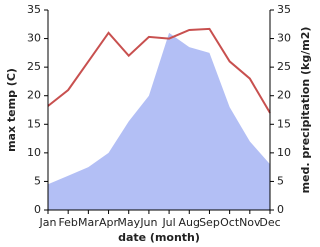  What do you see at coordinates (230, 222) in the screenshot?
I see `x-tick-label: Oct` at bounding box center [230, 222].